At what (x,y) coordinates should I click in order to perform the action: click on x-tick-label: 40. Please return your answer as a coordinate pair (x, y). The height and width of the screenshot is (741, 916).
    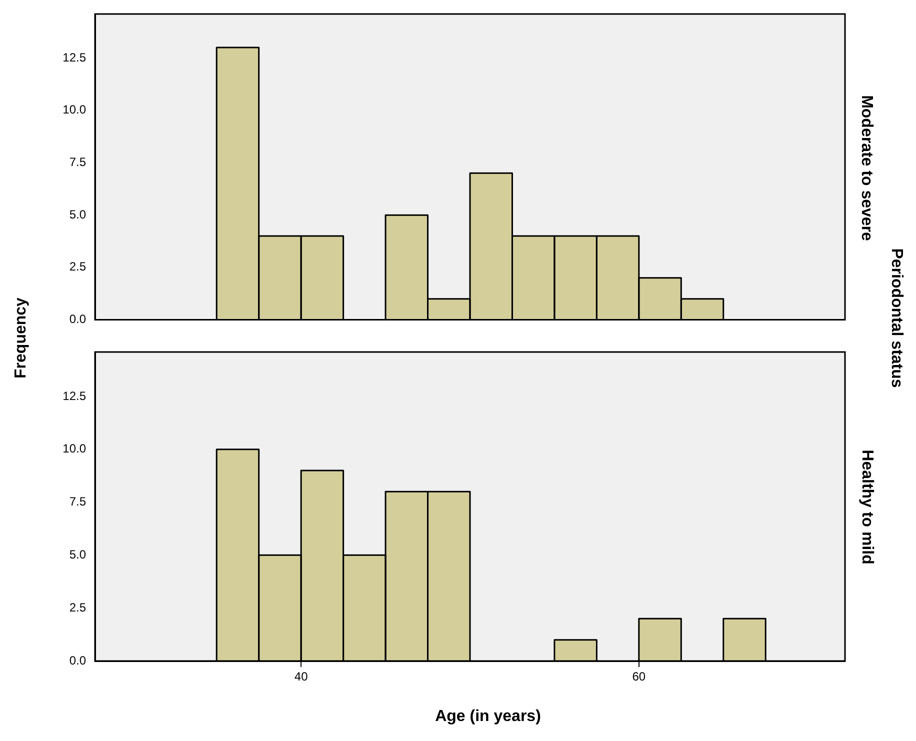
    Looking at the image, I should click on (301, 677).